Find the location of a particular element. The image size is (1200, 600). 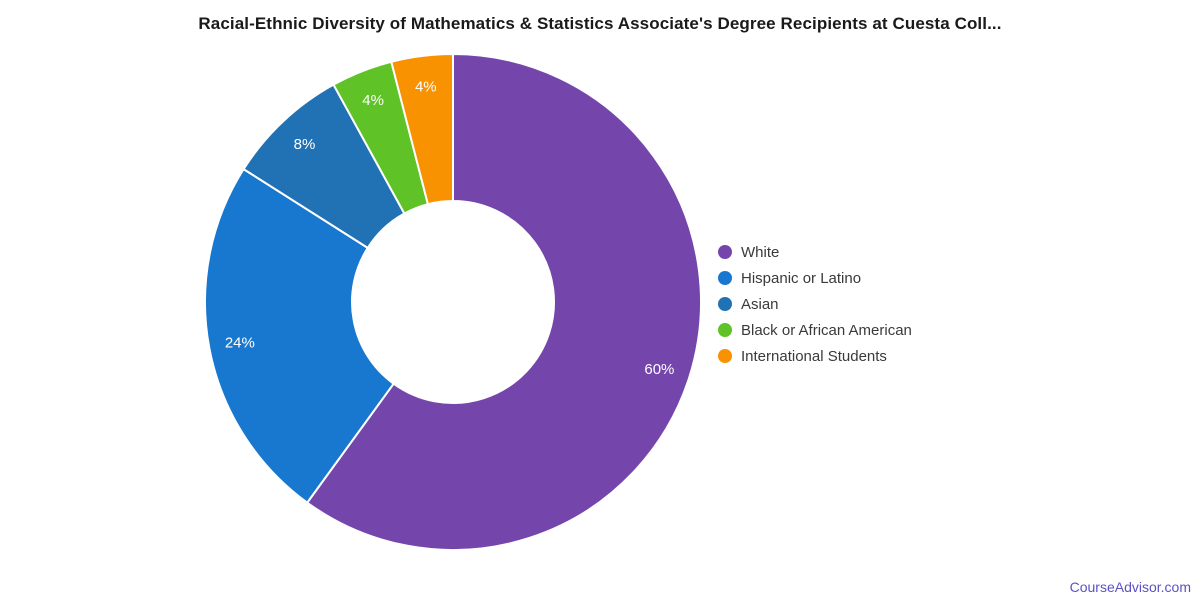

legend-item-international-students: International Students is located at coordinates (815, 356).